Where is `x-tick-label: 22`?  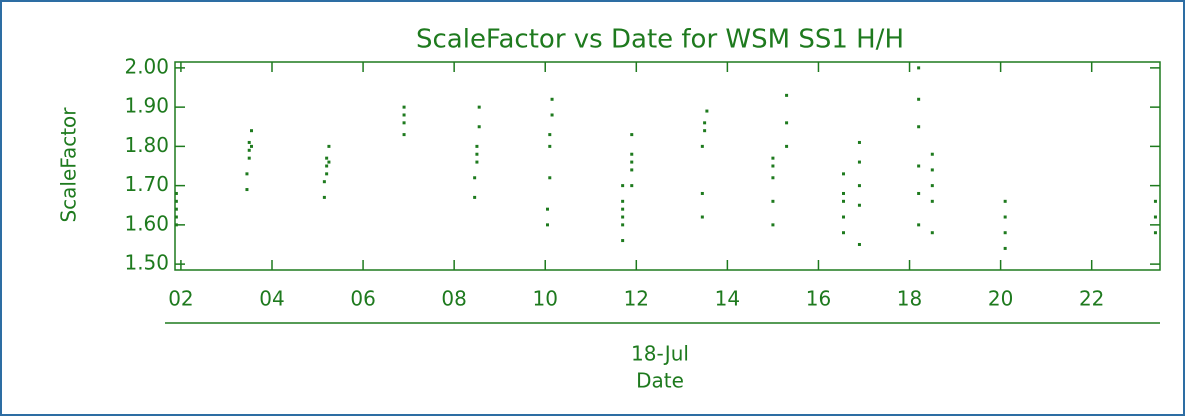 x-tick-label: 22 is located at coordinates (1091, 299).